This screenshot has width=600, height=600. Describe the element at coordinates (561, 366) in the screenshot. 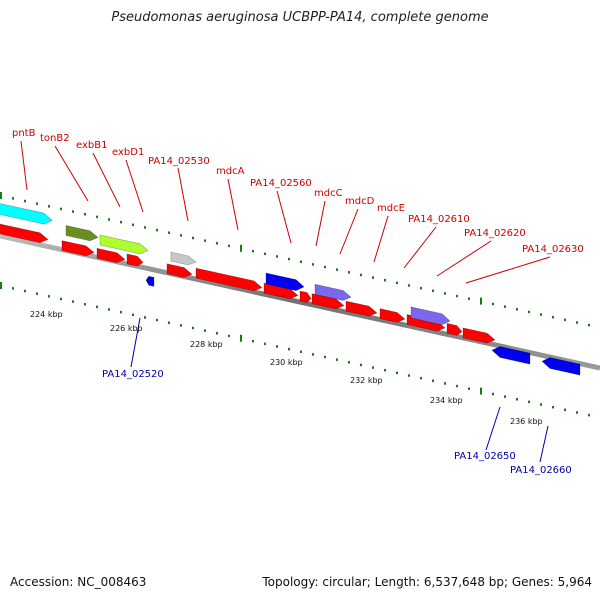

I see `gene-PA14_02660-arrow` at that location.